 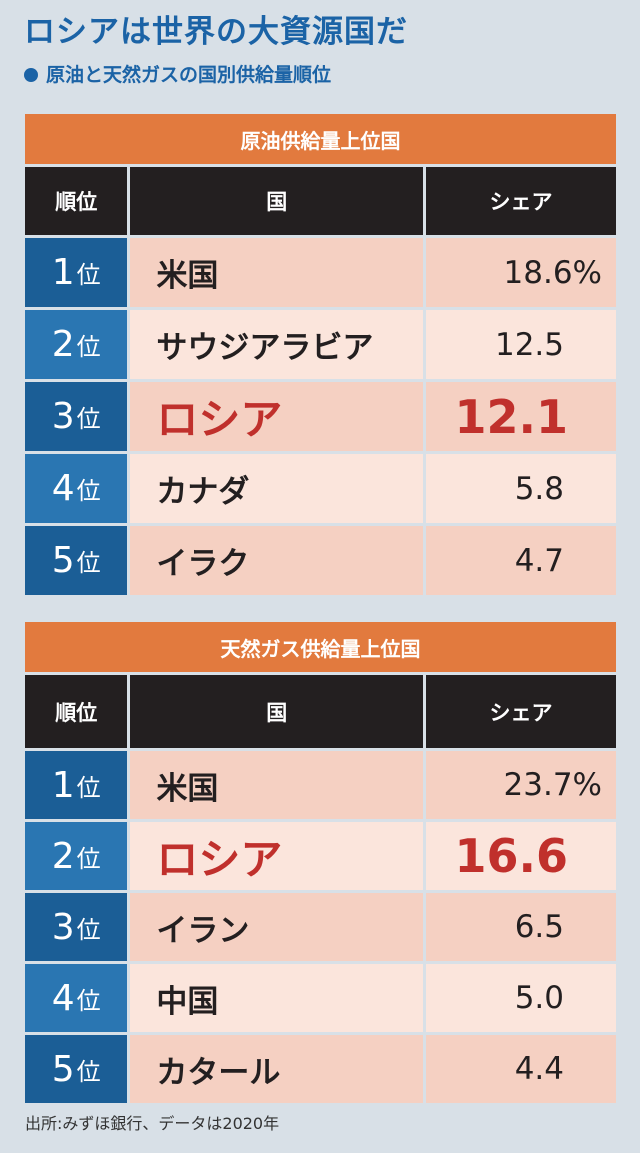 I want to click on table-row: 2 位ロシア 16.6, so click(x=321, y=857).